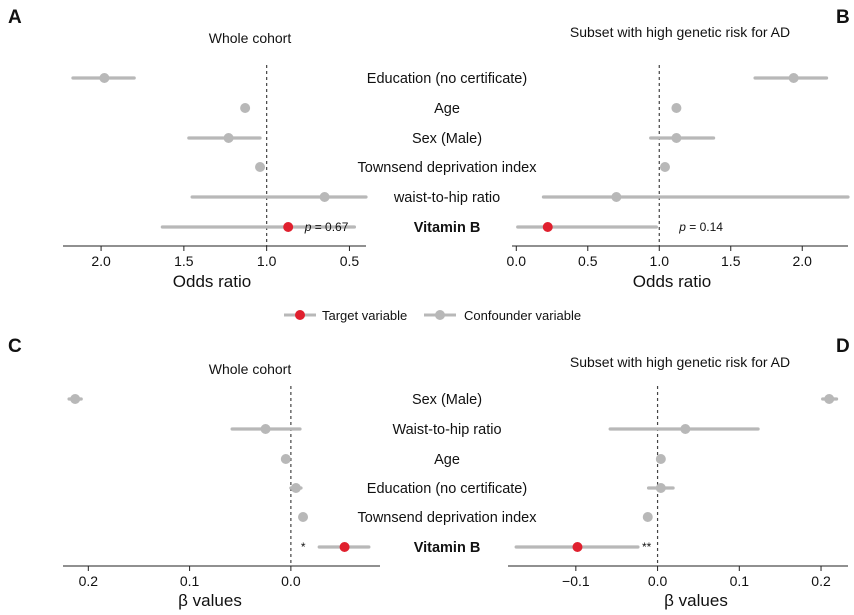 Image resolution: width=854 pixels, height=615 pixels. I want to click on panel-c-target-point, so click(344, 547).